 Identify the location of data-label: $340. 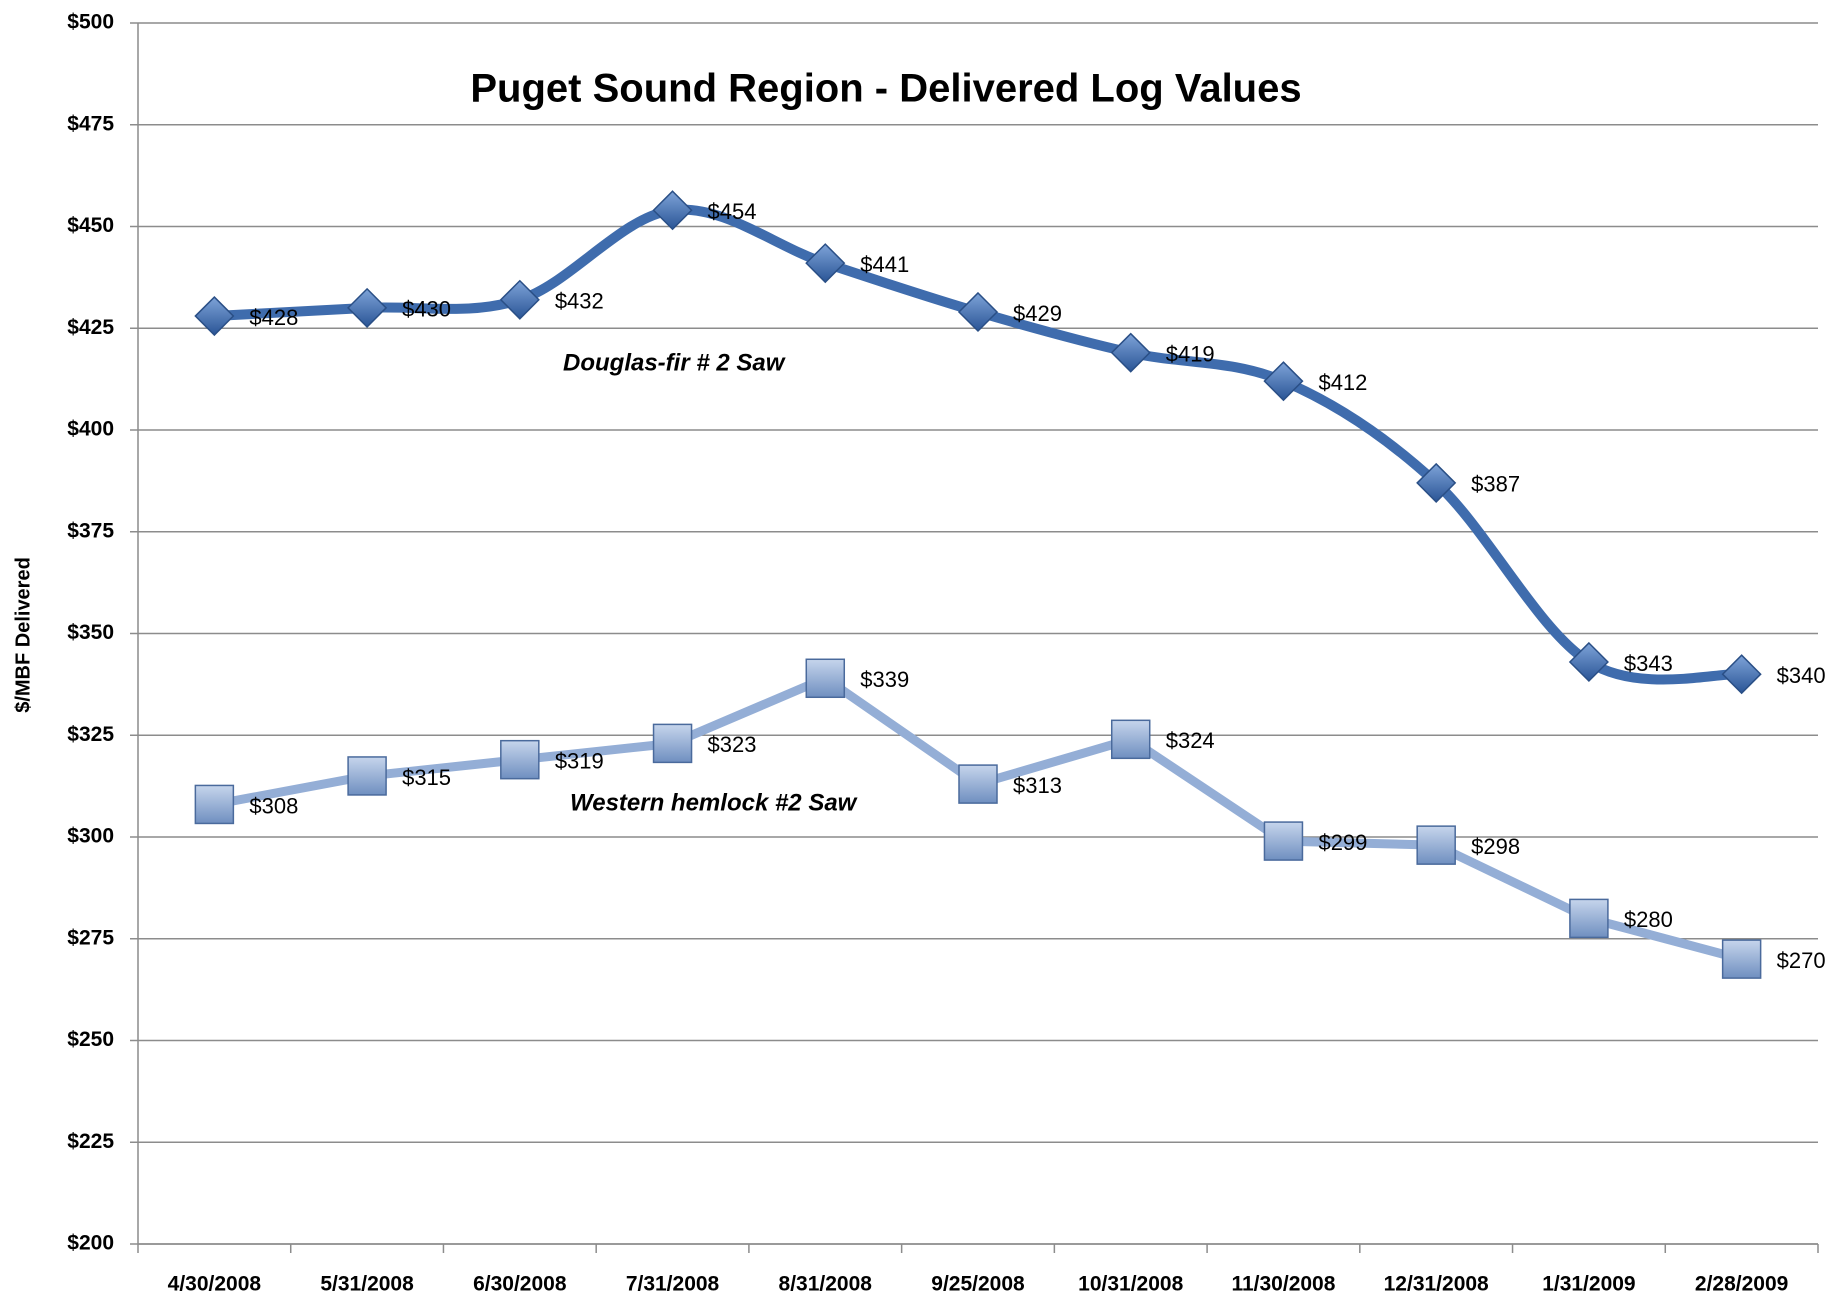
(1801, 675).